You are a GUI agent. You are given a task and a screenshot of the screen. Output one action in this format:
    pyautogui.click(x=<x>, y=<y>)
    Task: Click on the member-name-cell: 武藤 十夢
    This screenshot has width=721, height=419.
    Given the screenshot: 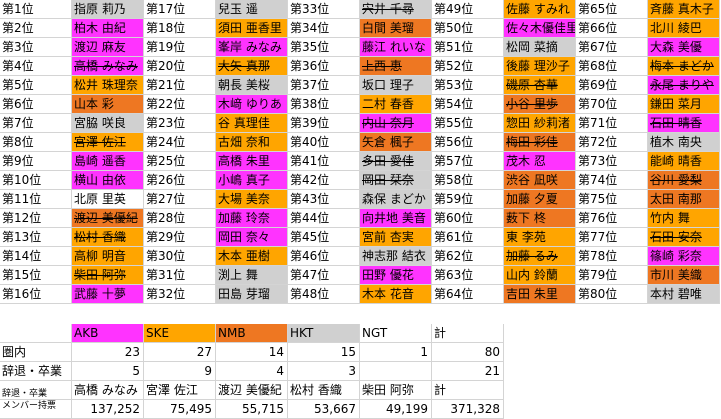 What is the action you would take?
    pyautogui.click(x=108, y=294)
    